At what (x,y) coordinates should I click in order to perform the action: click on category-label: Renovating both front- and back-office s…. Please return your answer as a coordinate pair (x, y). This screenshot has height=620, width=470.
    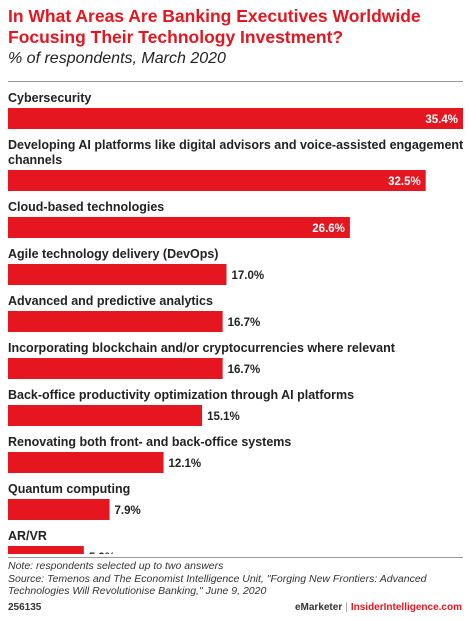
    Looking at the image, I should click on (149, 442).